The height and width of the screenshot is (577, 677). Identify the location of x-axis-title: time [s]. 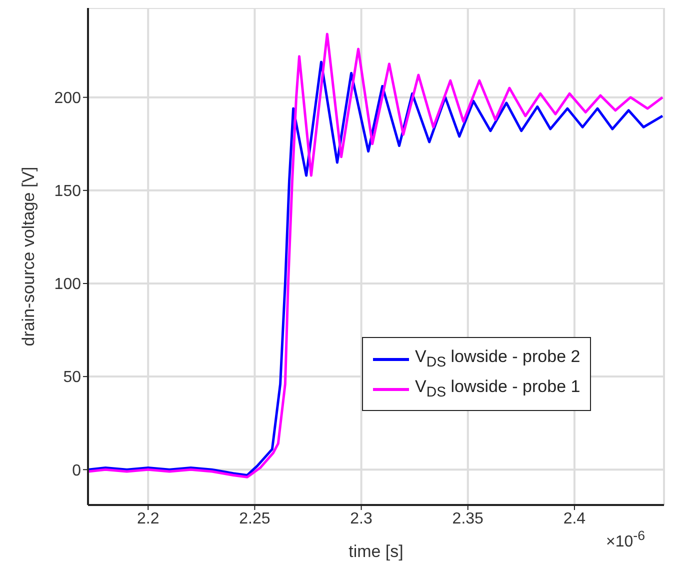
(376, 551).